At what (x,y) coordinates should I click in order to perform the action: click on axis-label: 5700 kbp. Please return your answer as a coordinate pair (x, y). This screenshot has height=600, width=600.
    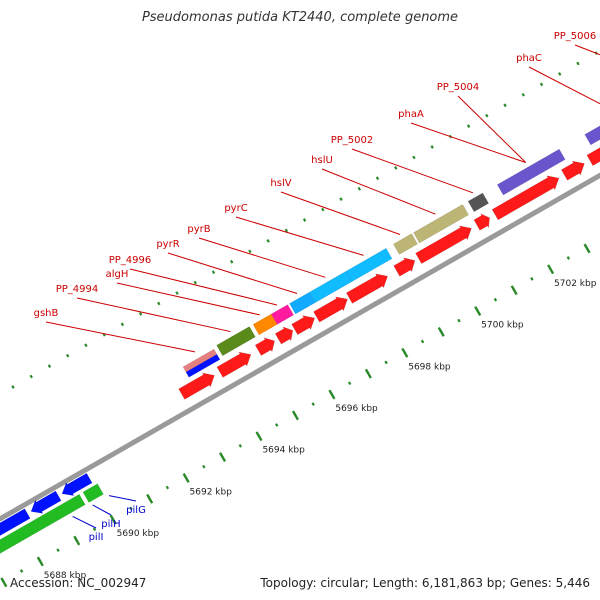
    Looking at the image, I should click on (502, 326).